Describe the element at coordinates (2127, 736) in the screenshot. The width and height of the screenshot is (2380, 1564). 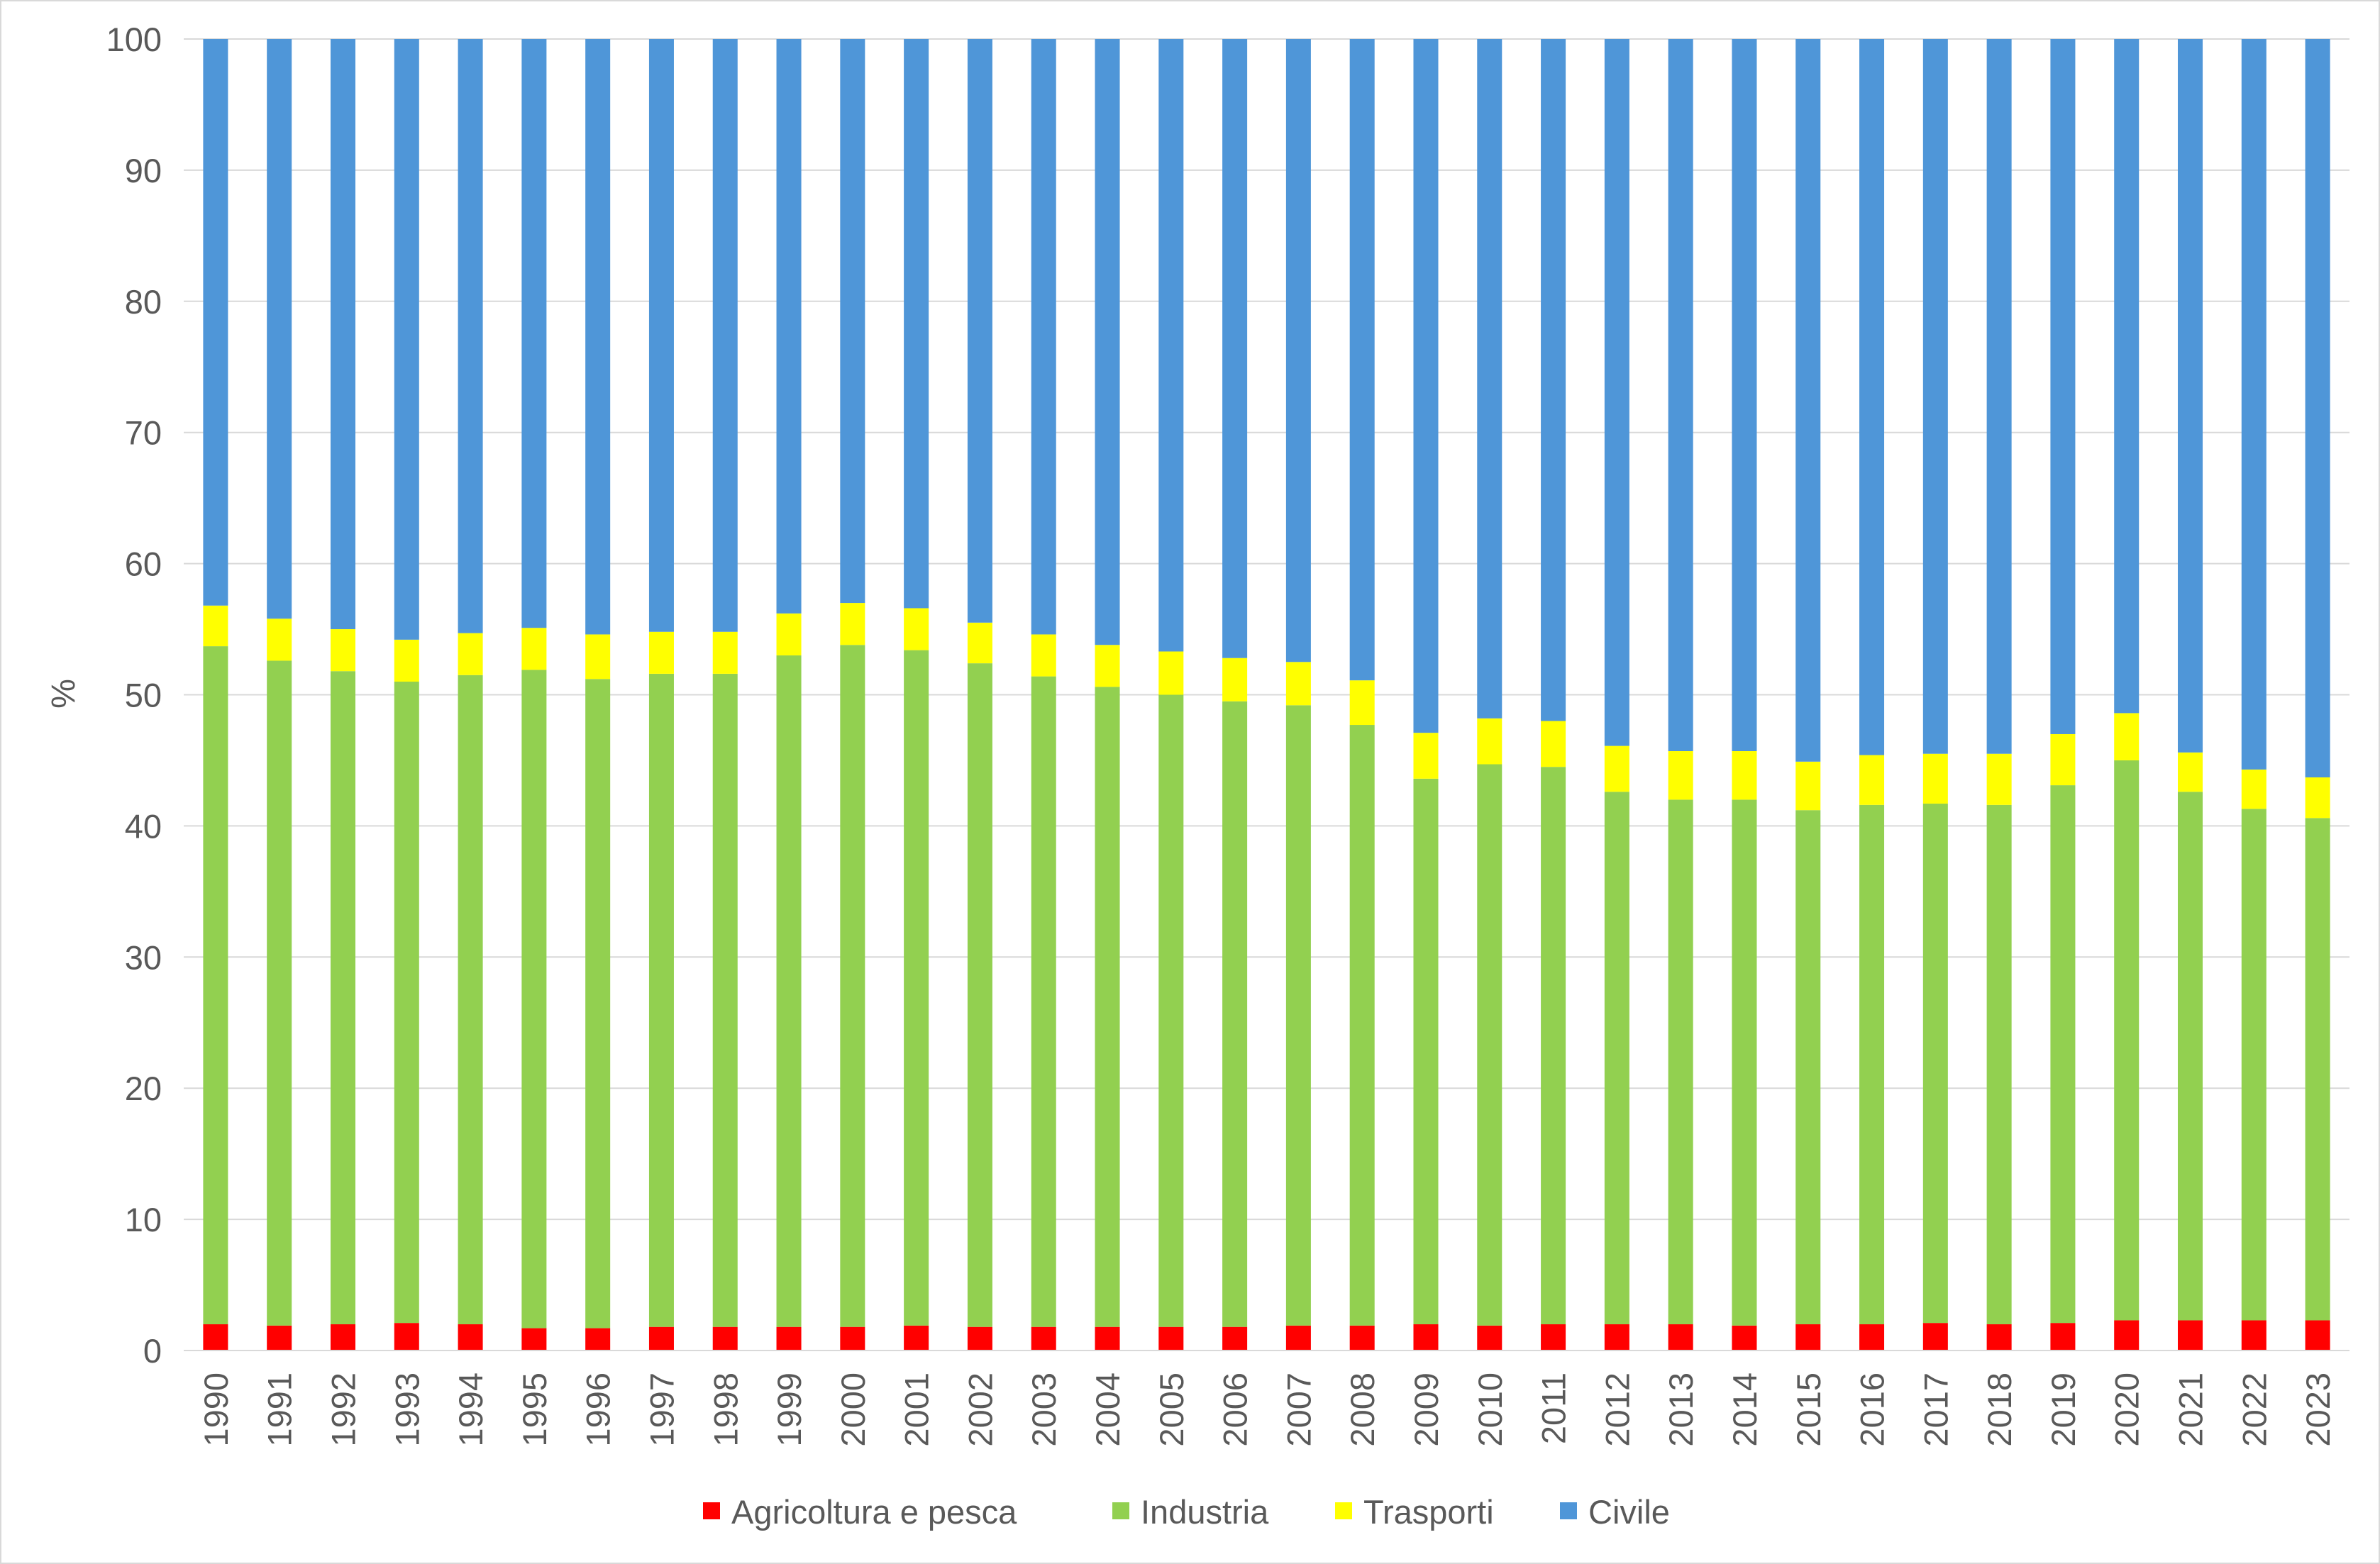
I see `bar-trasporti-2020` at that location.